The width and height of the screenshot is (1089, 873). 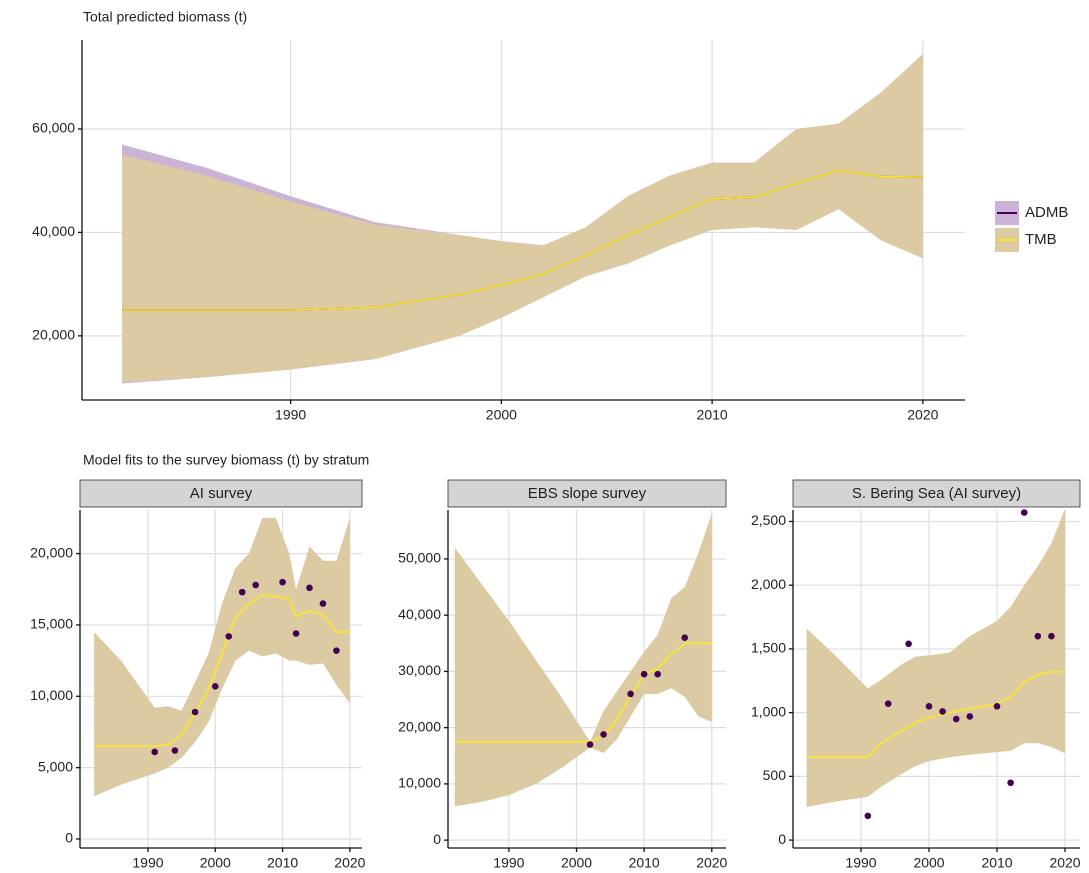 What do you see at coordinates (1041, 239) in the screenshot?
I see `legend-label: TMB` at bounding box center [1041, 239].